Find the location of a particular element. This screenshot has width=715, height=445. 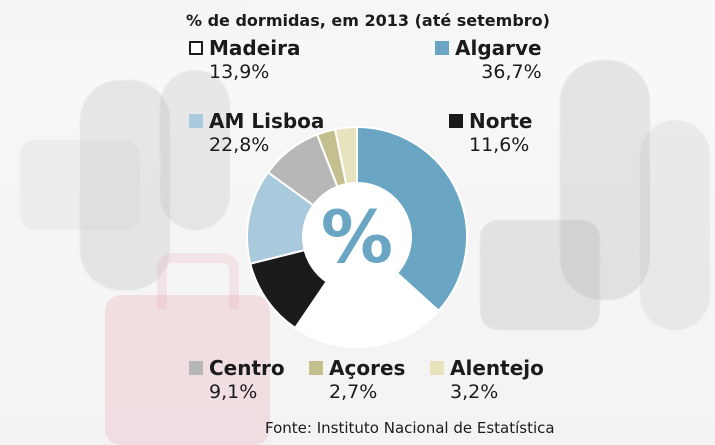

pie-slice-algarve is located at coordinates (412, 219).